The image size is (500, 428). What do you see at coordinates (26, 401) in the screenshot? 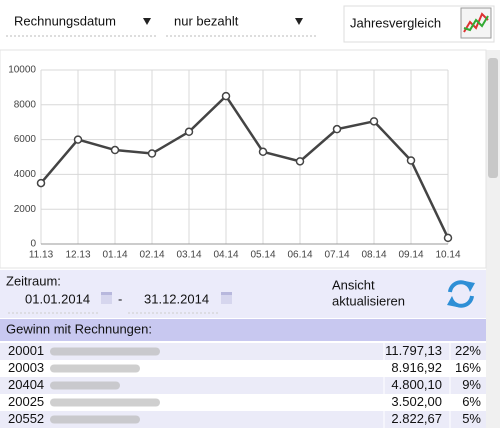
I see `customer-id: 20025` at bounding box center [26, 401].